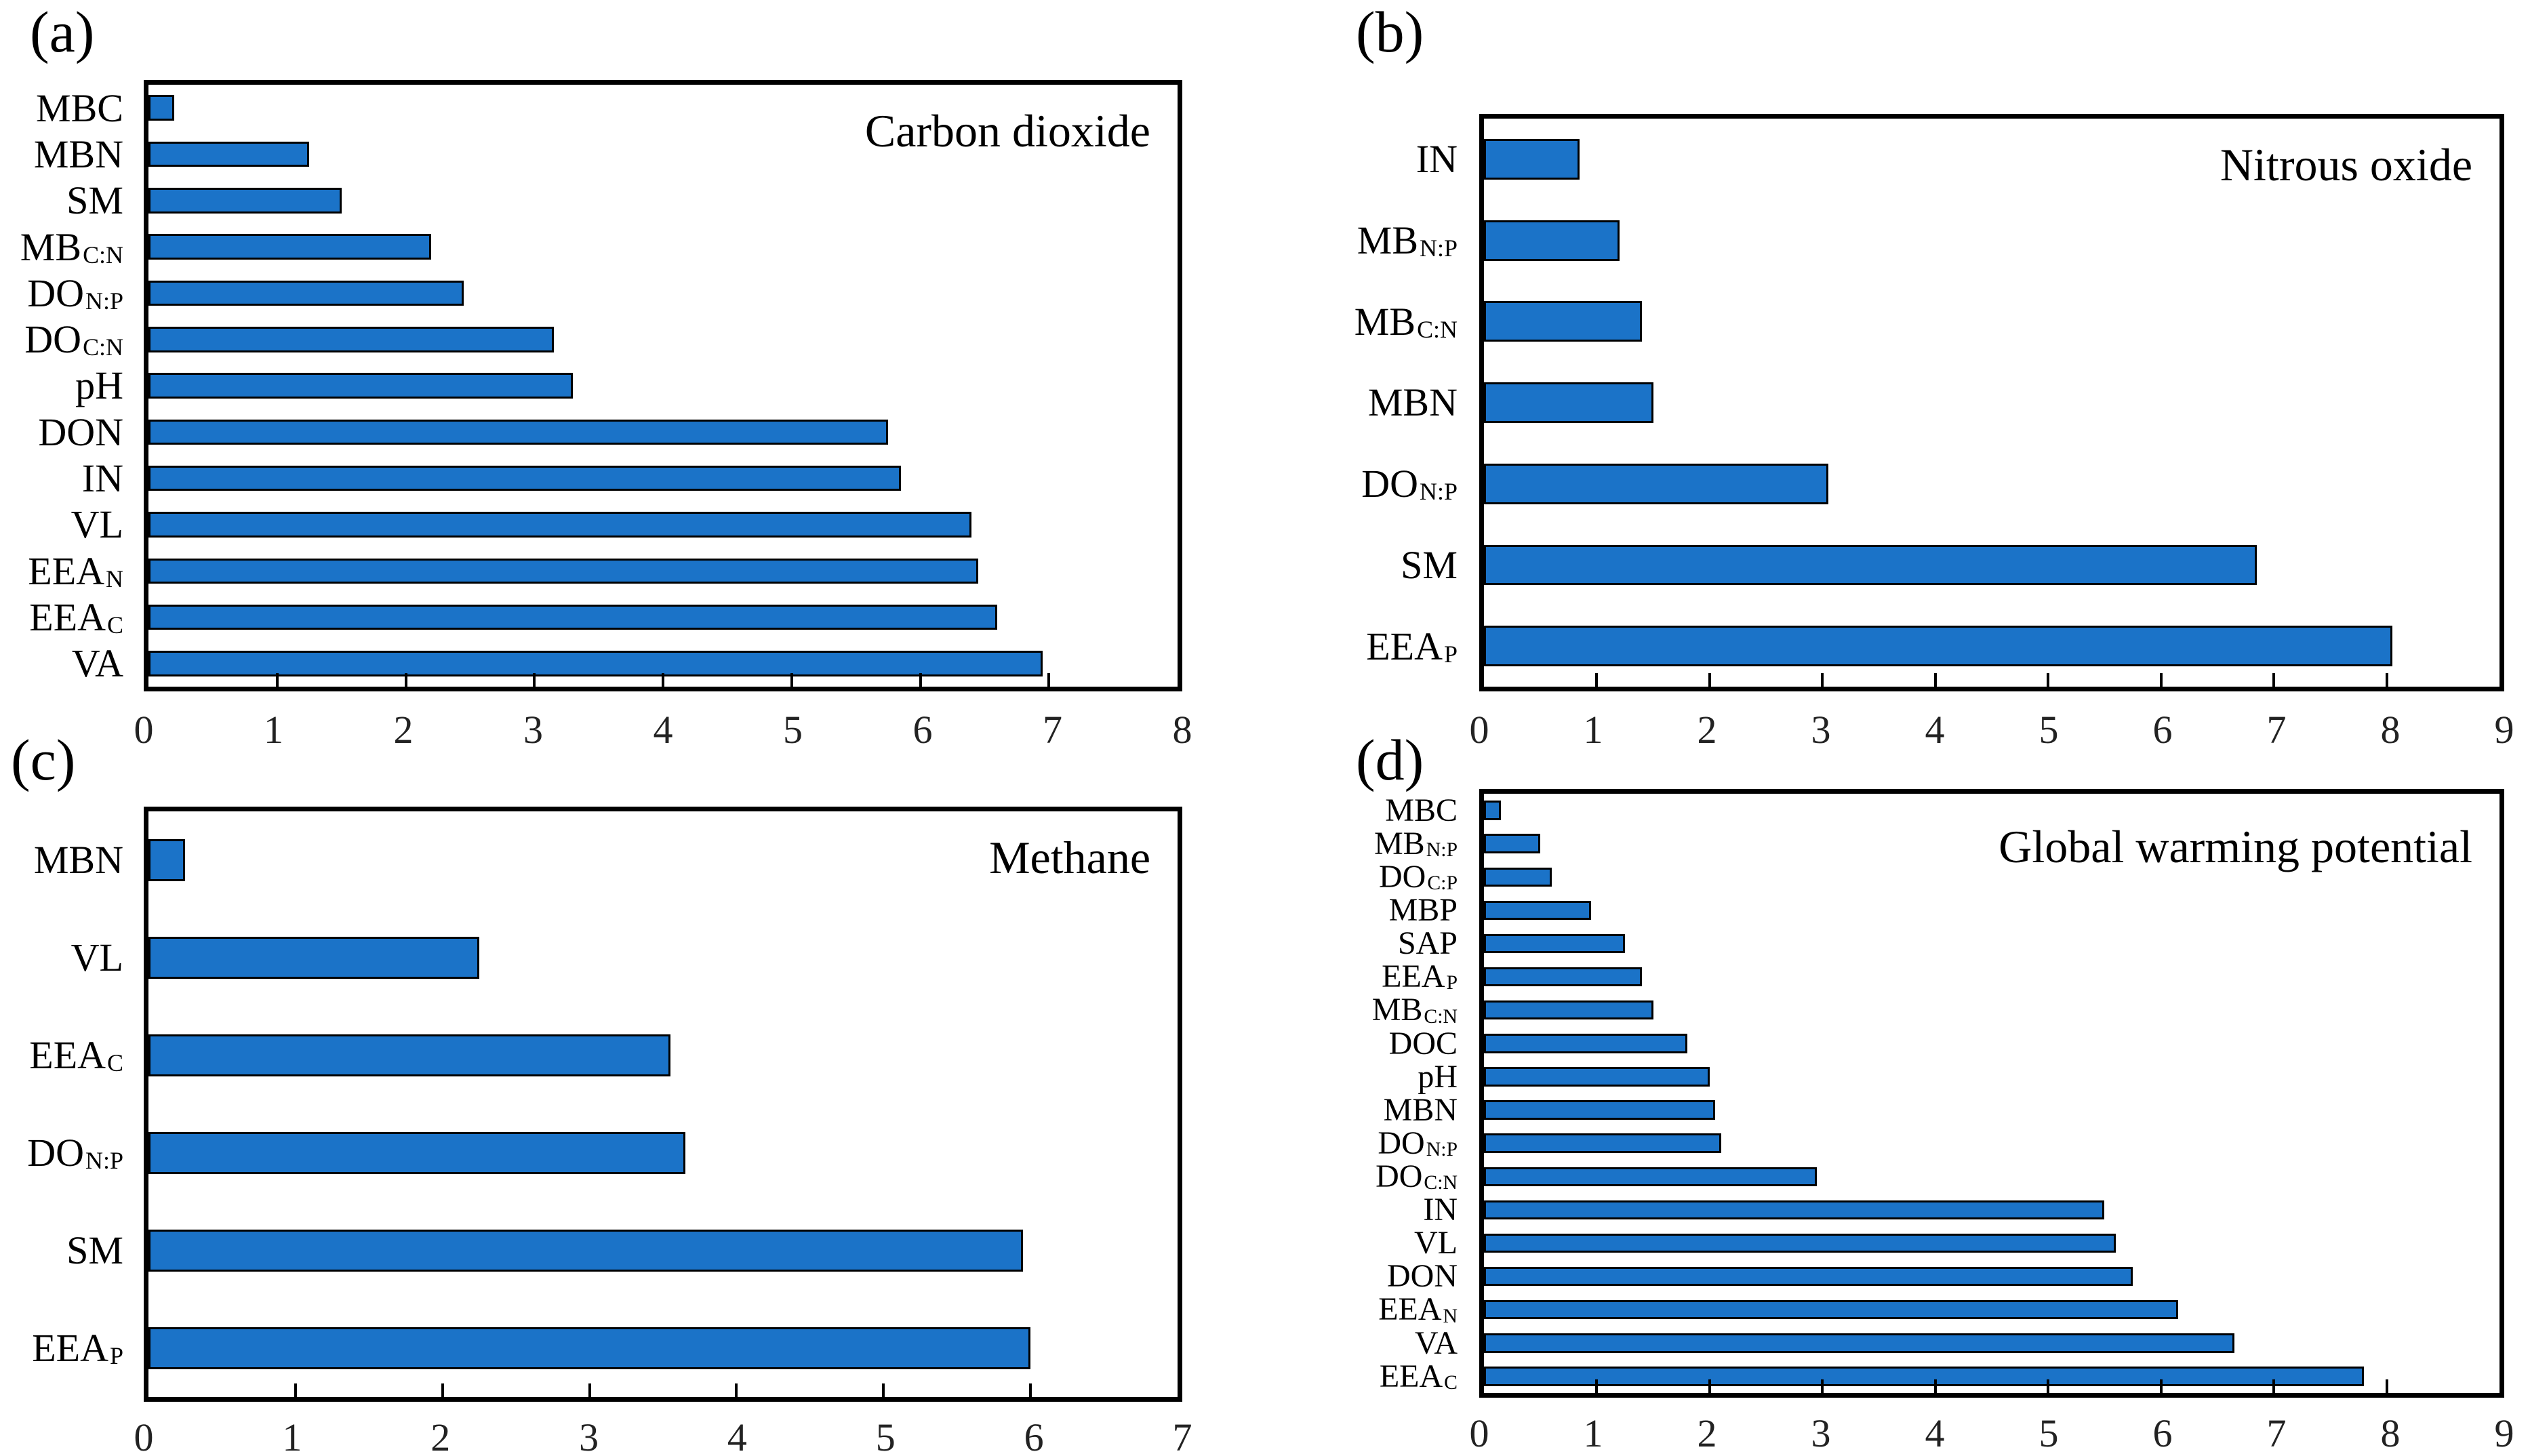  What do you see at coordinates (1379, 1043) in the screenshot?
I see `category-label: DOC` at bounding box center [1379, 1043].